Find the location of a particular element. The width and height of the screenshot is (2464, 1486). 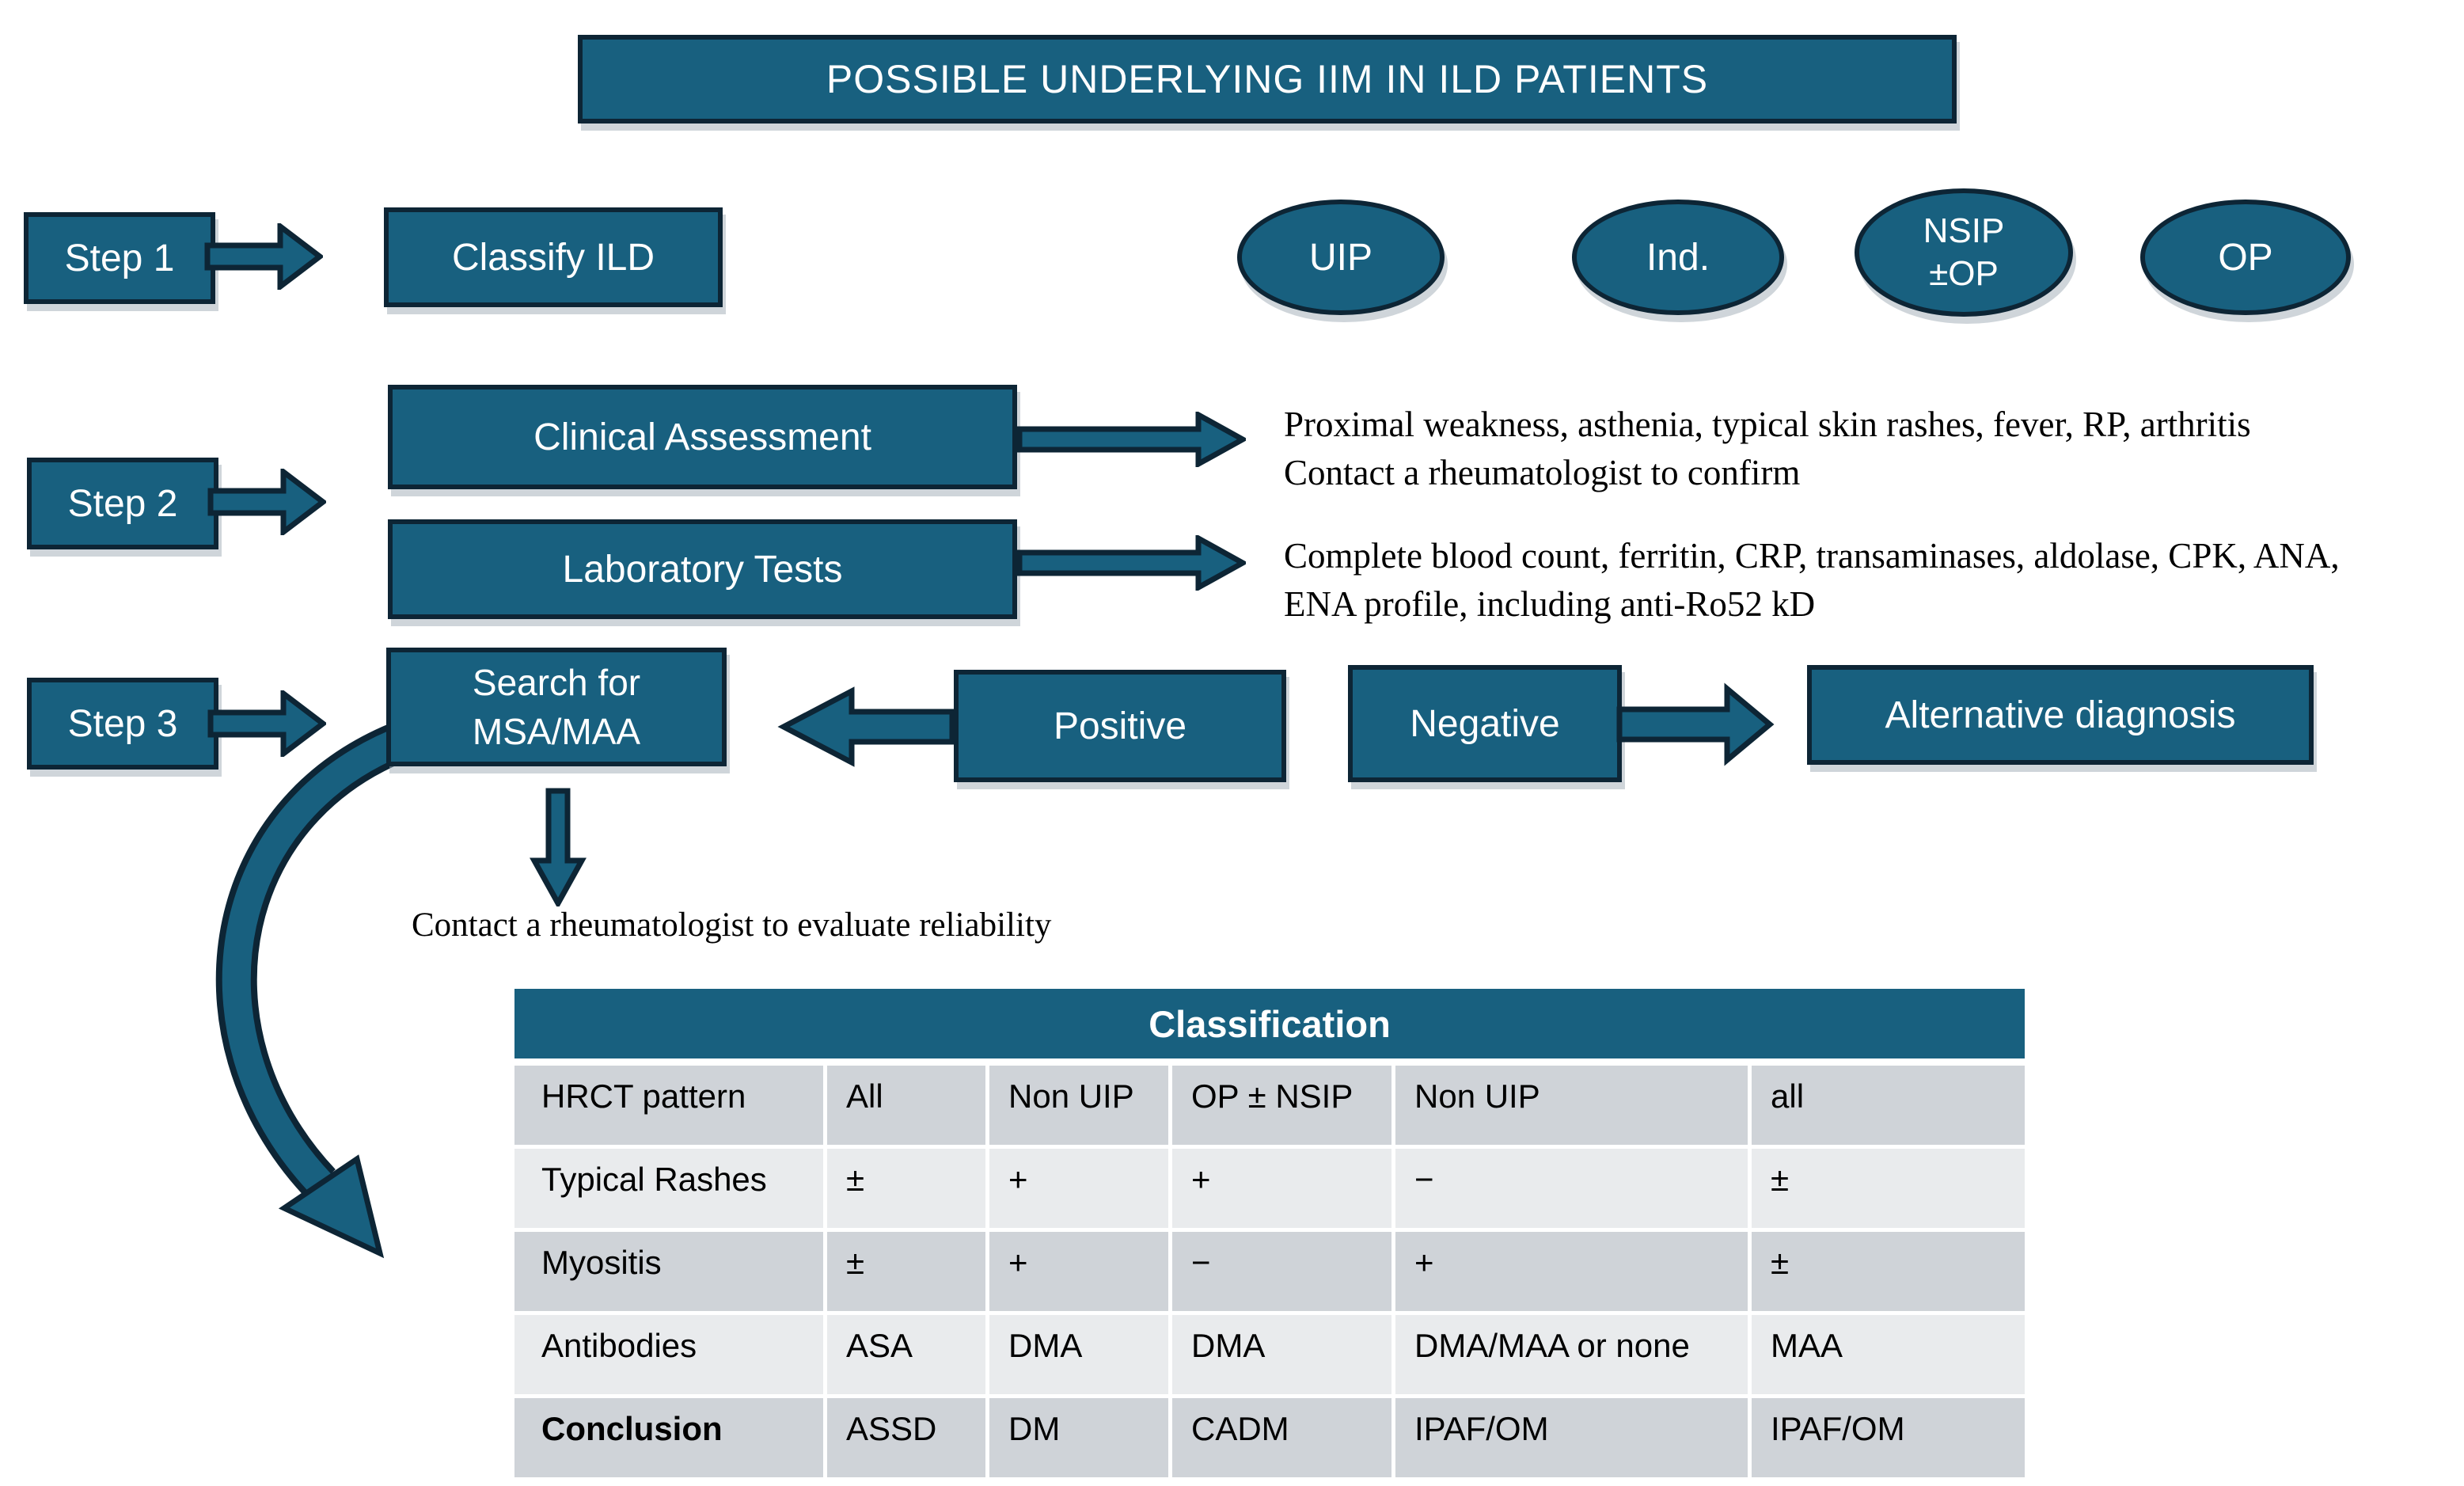

alternative-diagnosis-label: Alternative diagnosis is located at coordinates (2060, 715).